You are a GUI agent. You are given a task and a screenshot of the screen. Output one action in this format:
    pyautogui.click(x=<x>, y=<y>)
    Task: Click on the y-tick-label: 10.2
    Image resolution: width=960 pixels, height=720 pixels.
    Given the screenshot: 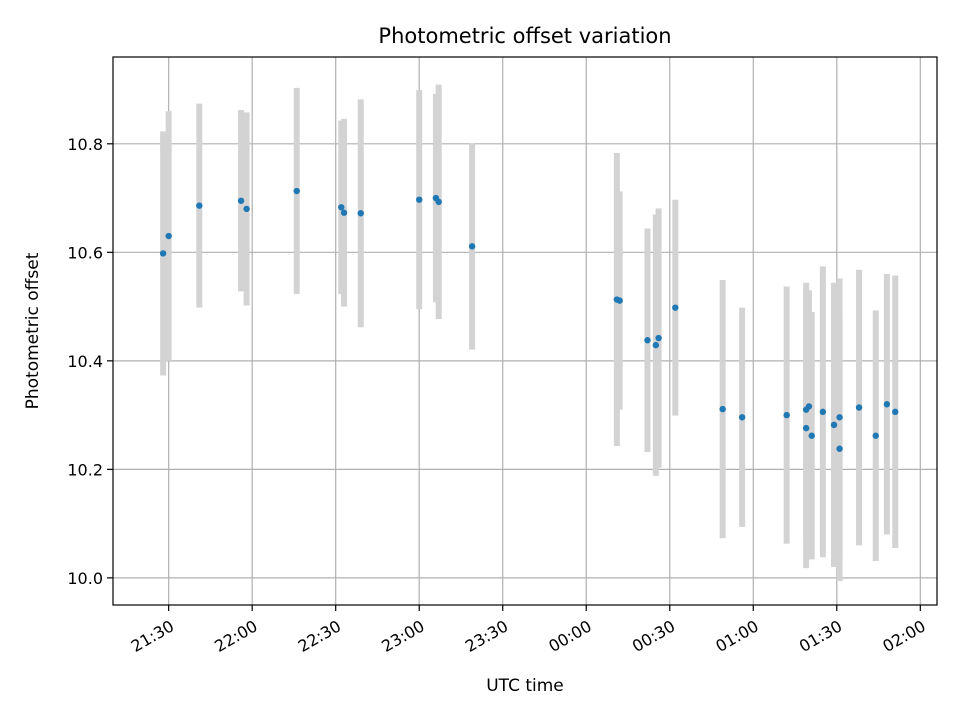 What is the action you would take?
    pyautogui.click(x=85, y=469)
    